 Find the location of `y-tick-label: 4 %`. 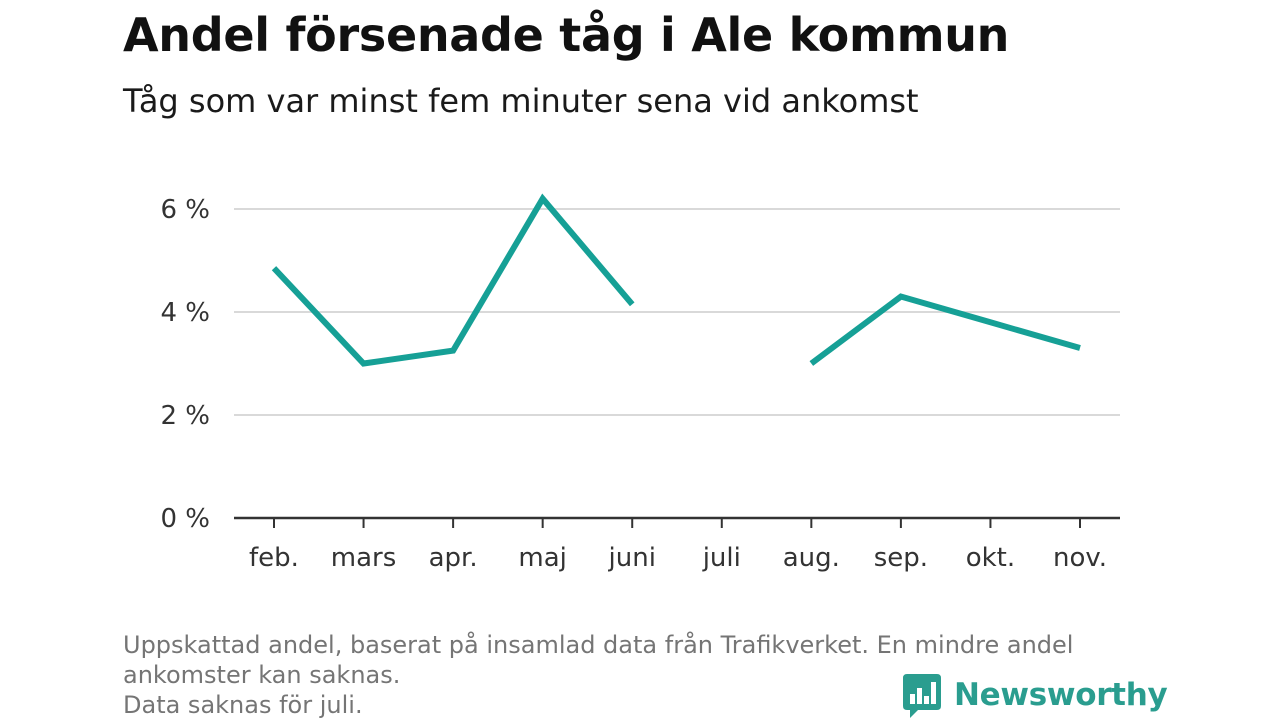

y-tick-label: 4 % is located at coordinates (185, 313).